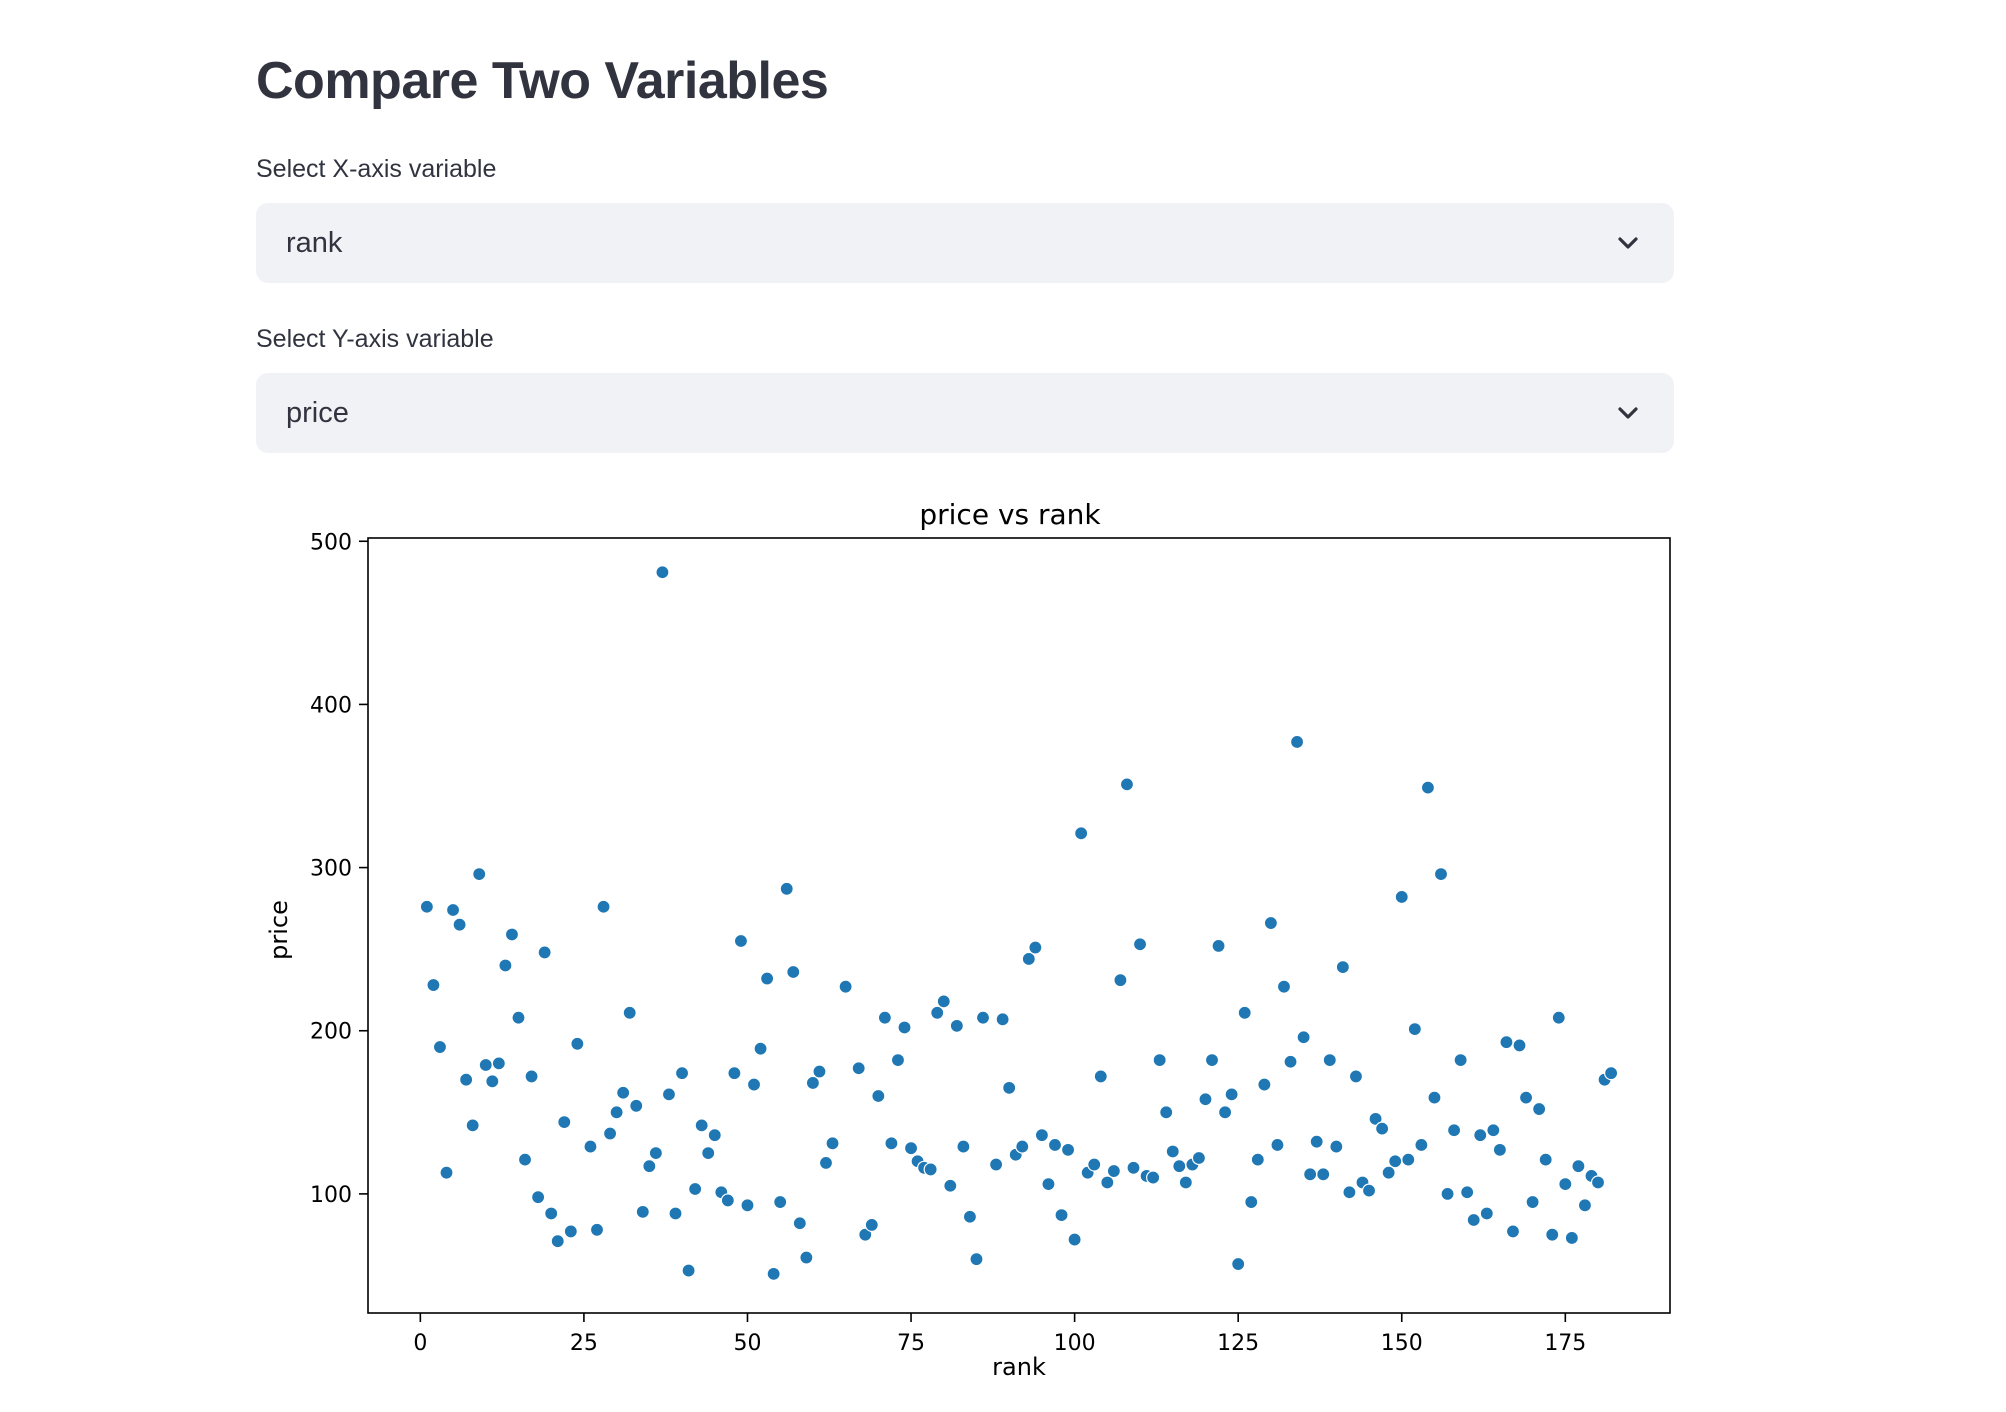 The height and width of the screenshot is (1412, 2006). What do you see at coordinates (420, 1343) in the screenshot?
I see `x-tick-label: 0` at bounding box center [420, 1343].